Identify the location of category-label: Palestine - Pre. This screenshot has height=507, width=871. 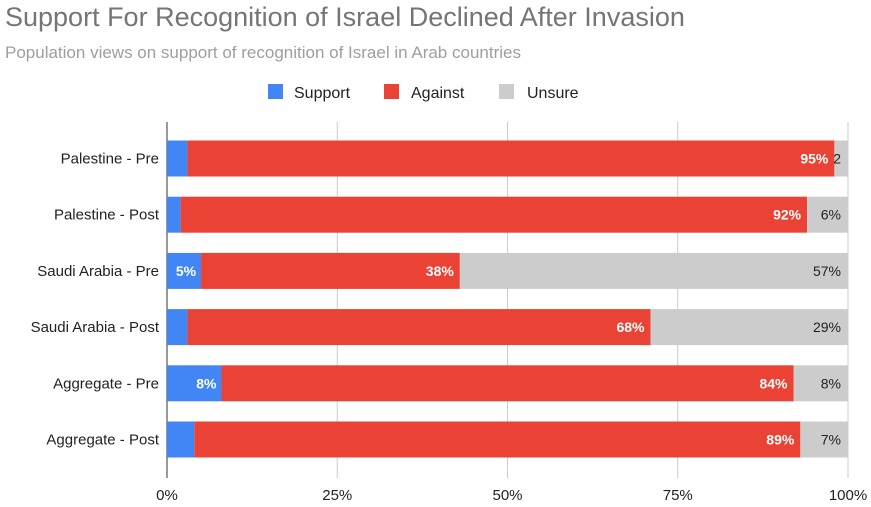
(110, 159).